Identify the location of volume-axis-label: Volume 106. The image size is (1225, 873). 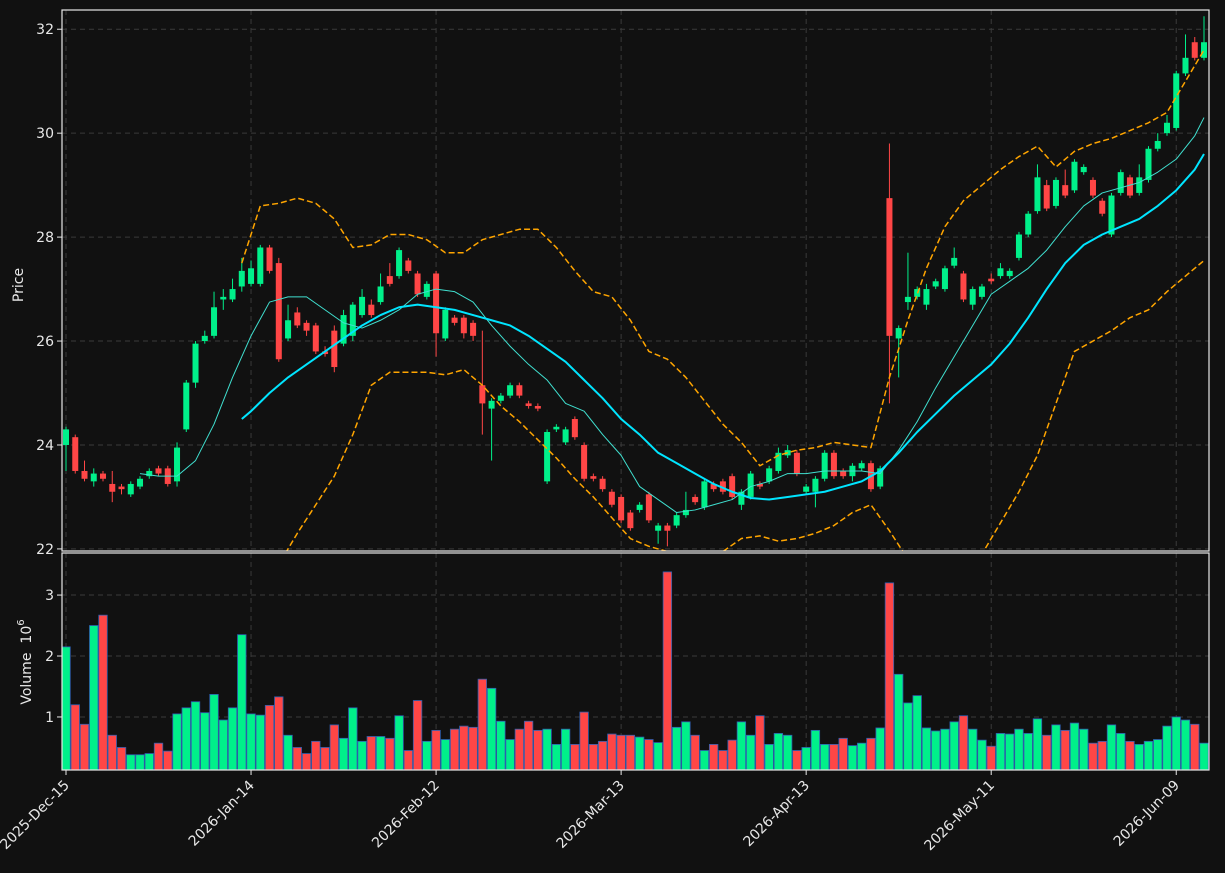
(25, 661).